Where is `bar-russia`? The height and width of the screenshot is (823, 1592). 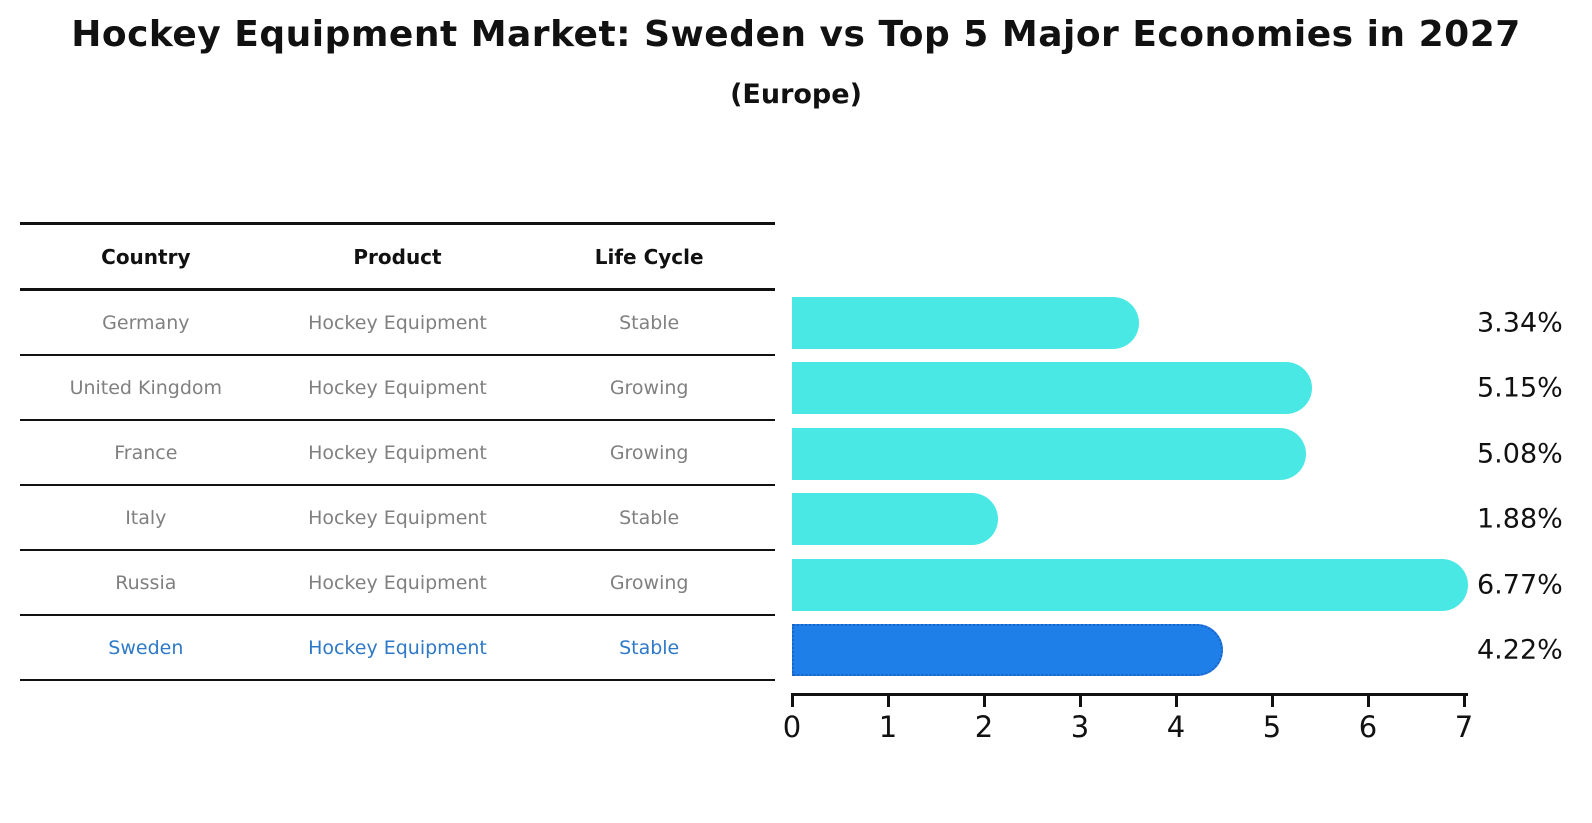
bar-russia is located at coordinates (1130, 584).